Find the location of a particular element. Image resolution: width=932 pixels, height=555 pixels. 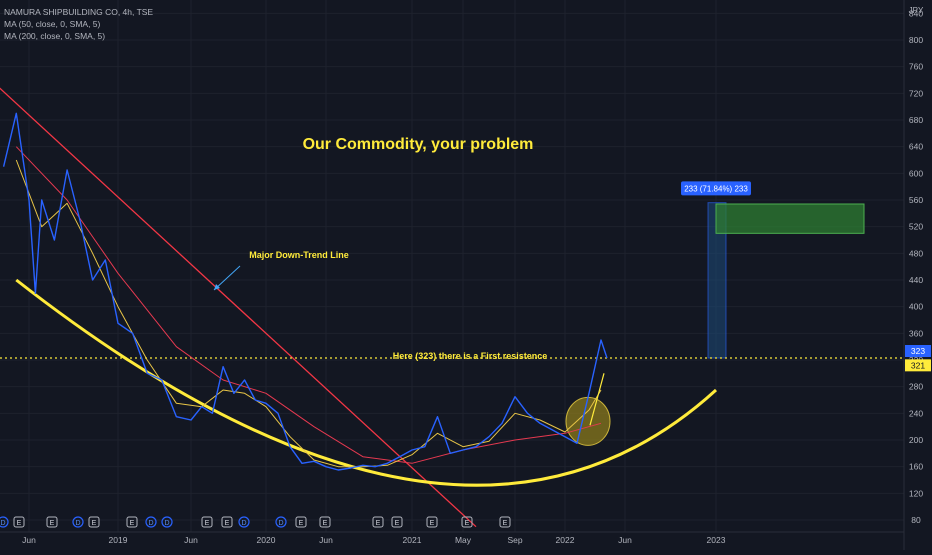

y-tick-label: 120 is located at coordinates (916, 493).